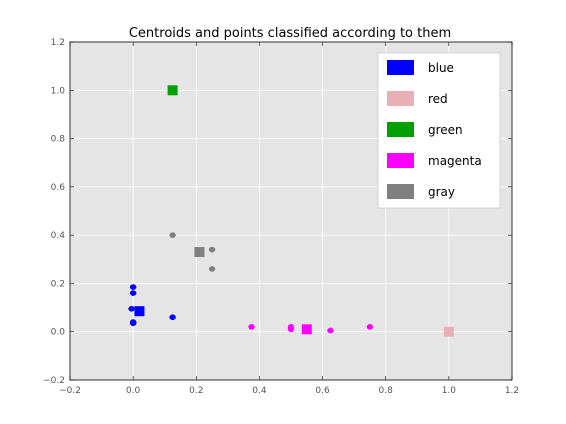  What do you see at coordinates (441, 68) in the screenshot?
I see `blue-legend-label: blue` at bounding box center [441, 68].